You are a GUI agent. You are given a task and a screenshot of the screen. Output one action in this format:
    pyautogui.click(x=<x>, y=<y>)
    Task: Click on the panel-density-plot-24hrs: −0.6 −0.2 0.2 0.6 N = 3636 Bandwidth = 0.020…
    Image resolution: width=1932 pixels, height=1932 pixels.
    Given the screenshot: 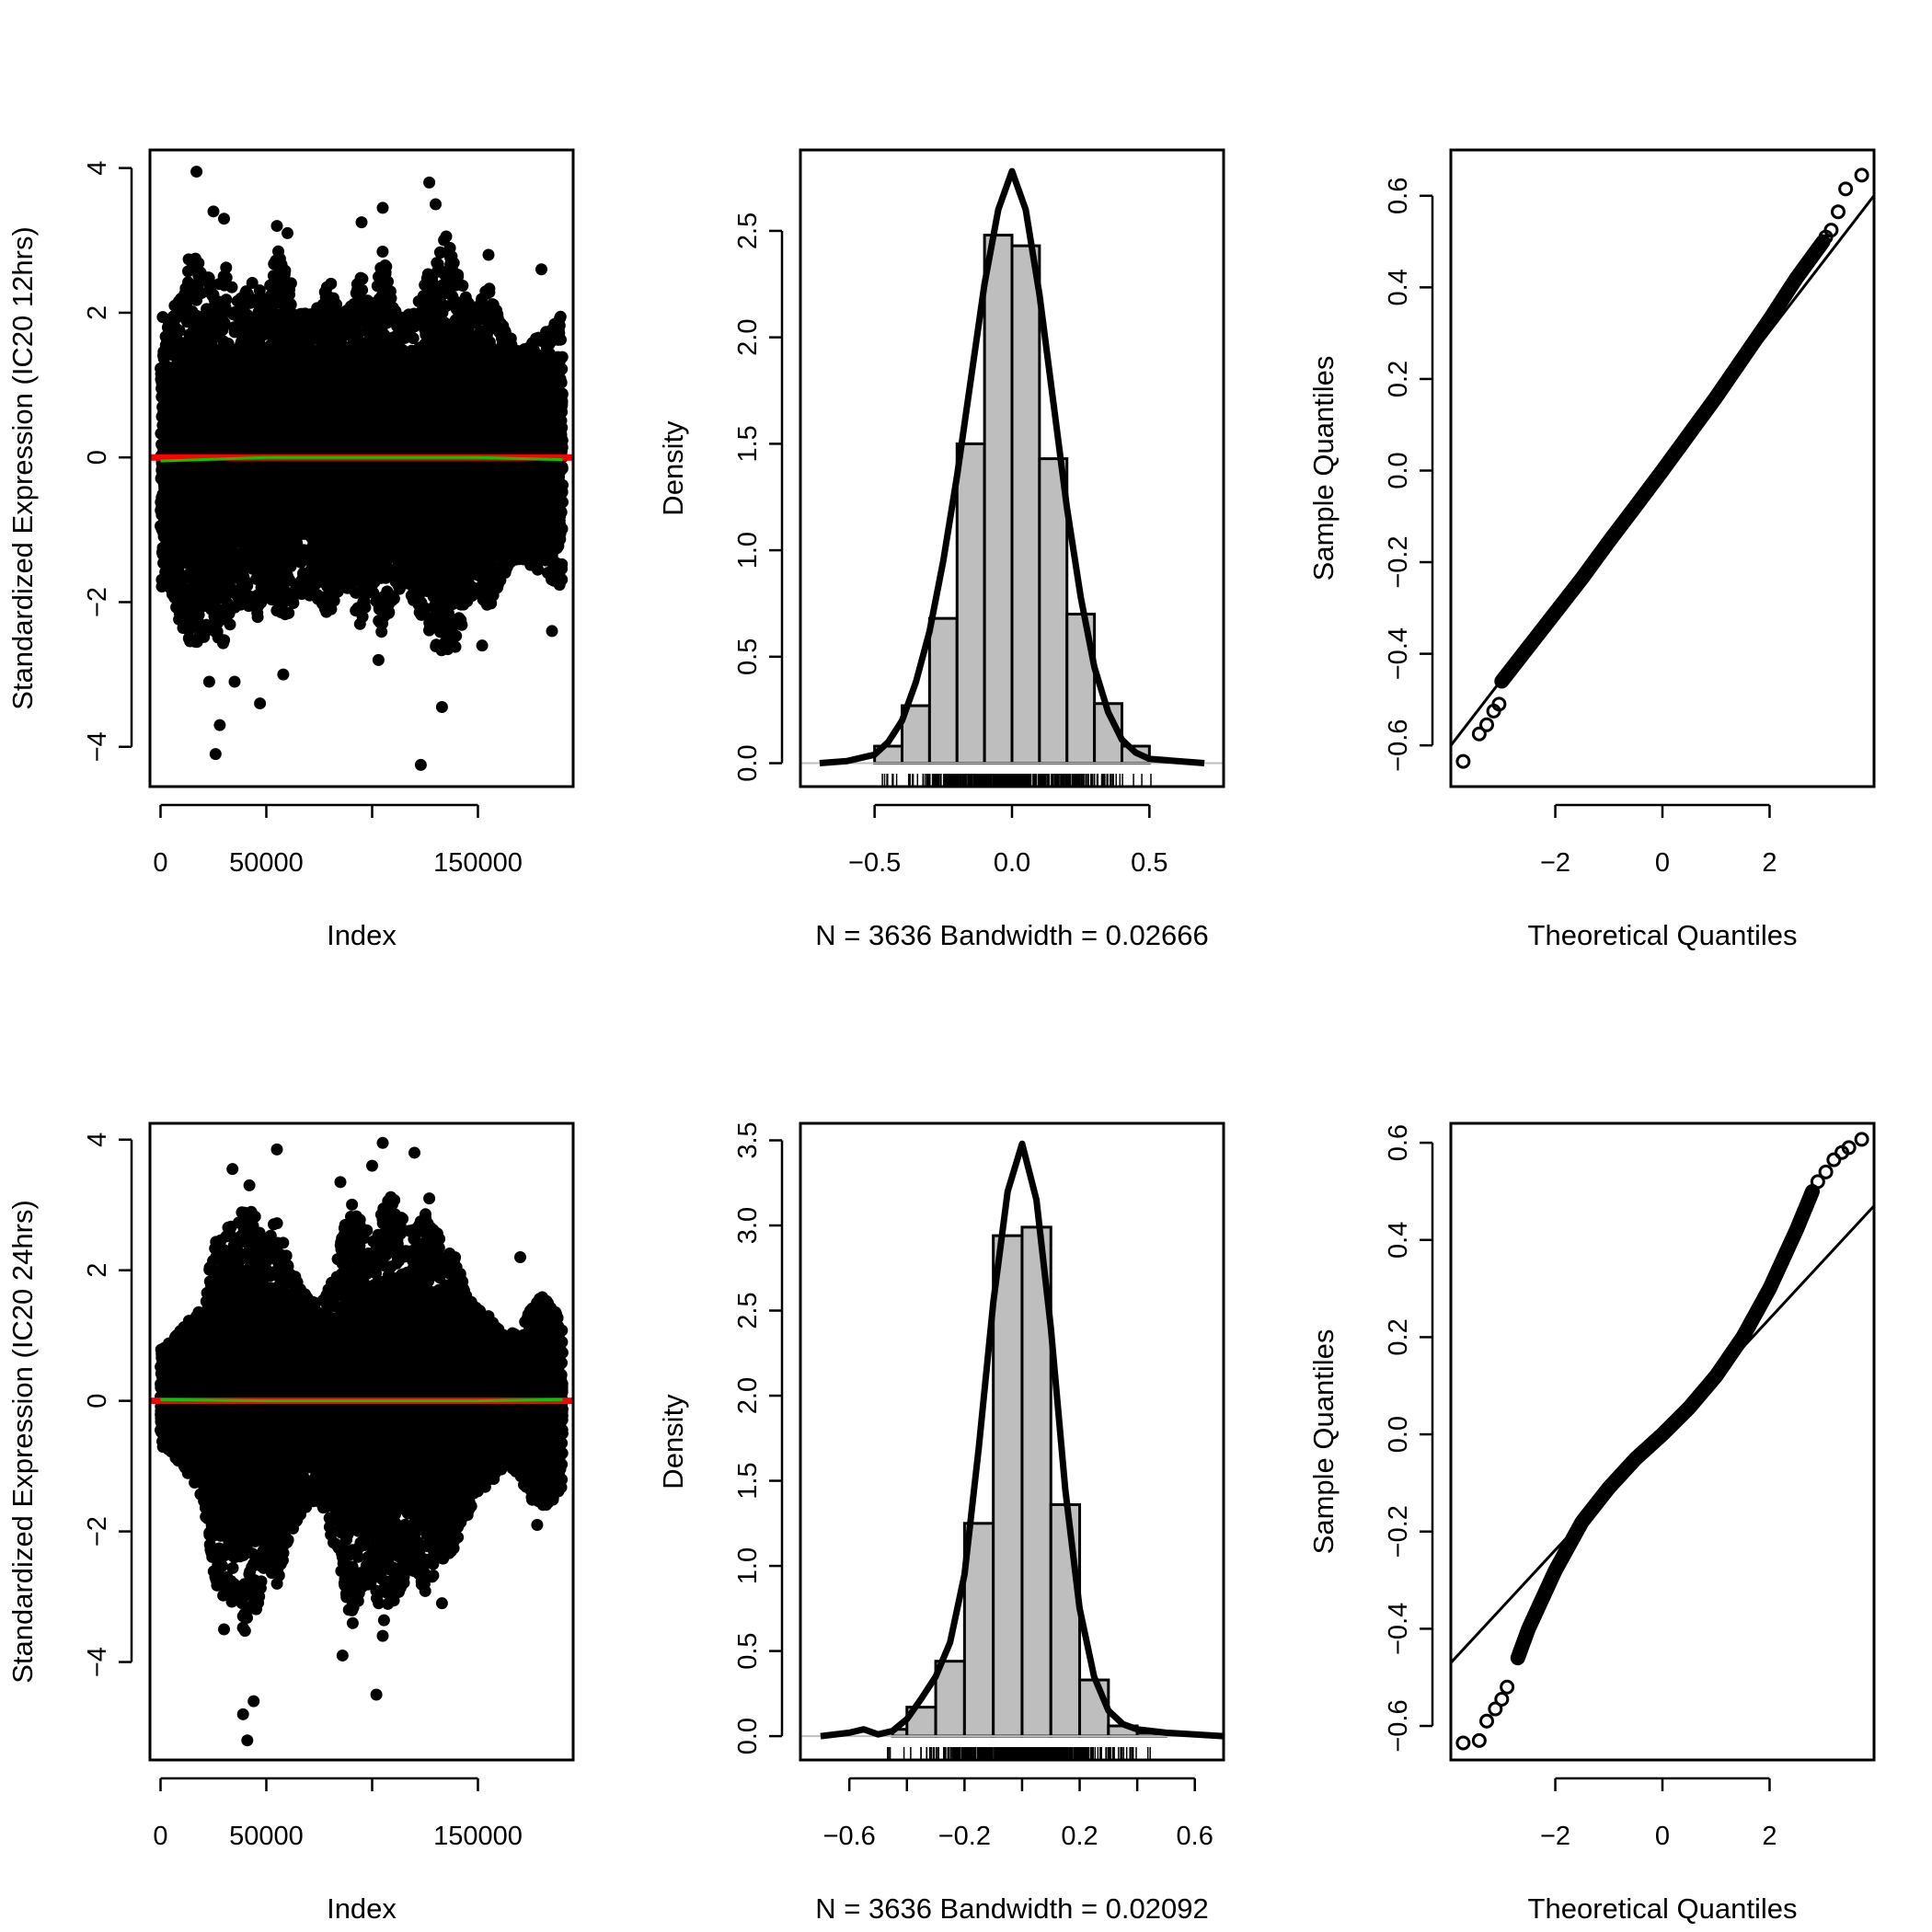 What is the action you would take?
    pyautogui.click(x=941, y=1523)
    